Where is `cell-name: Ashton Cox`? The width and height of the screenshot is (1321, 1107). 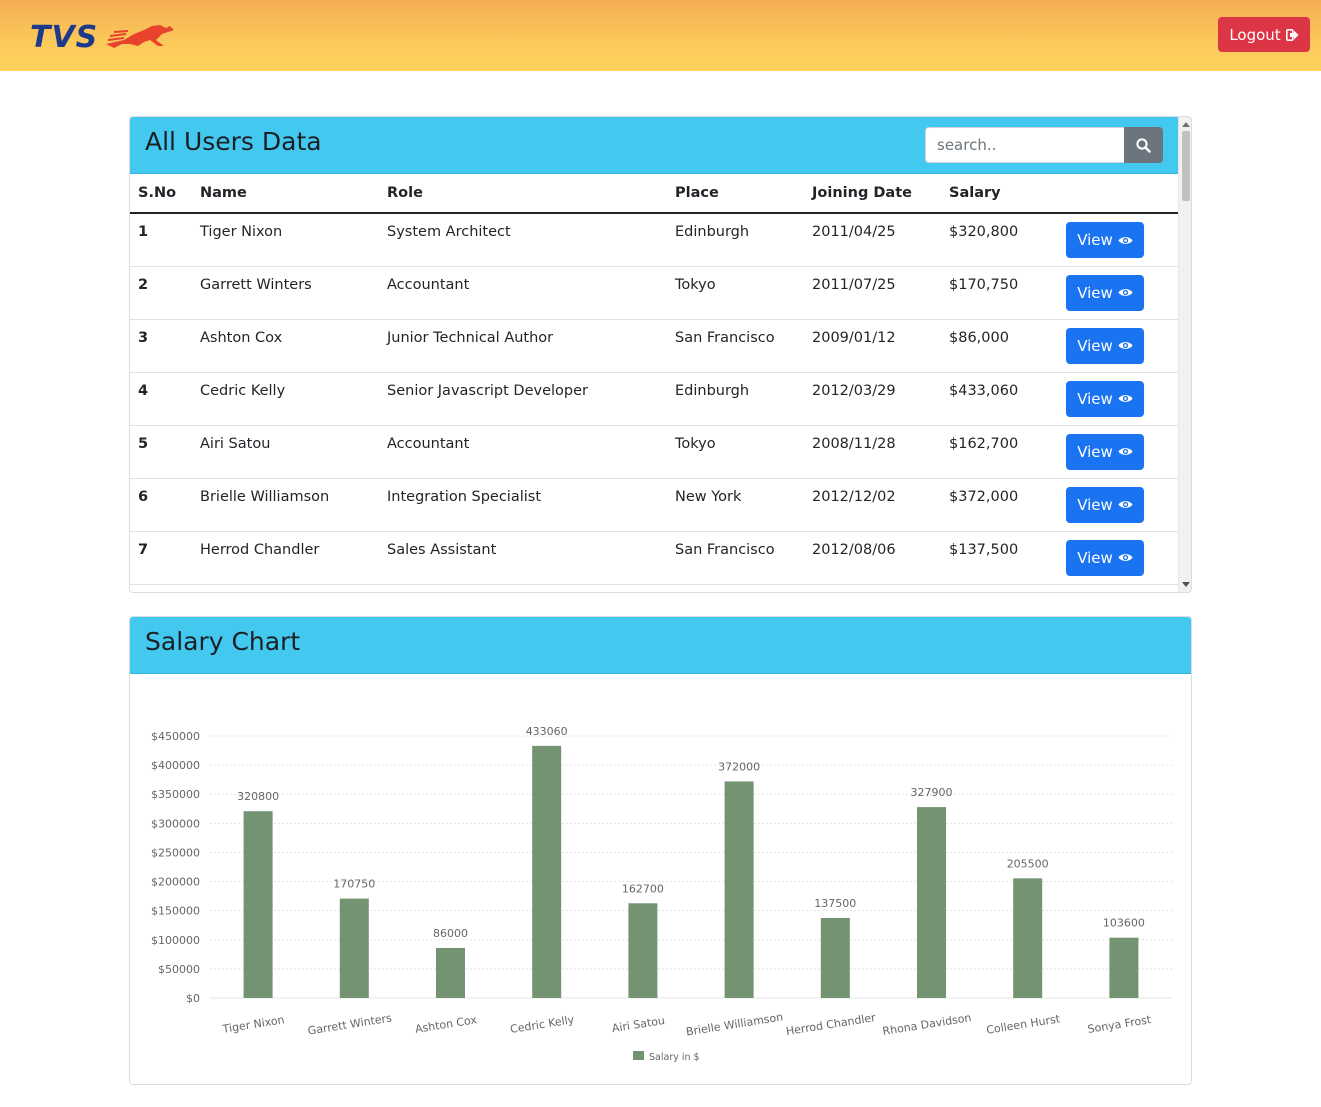
cell-name: Ashton Cox is located at coordinates (285, 346).